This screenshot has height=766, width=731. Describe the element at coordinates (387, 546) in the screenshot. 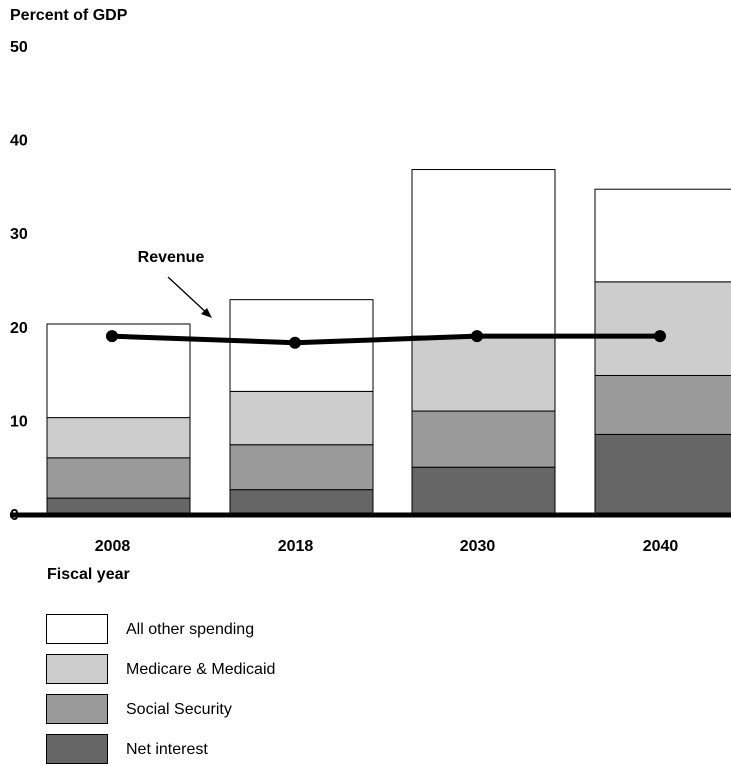

I see `x-tick-labels: 2008 2018 2030 2040` at that location.